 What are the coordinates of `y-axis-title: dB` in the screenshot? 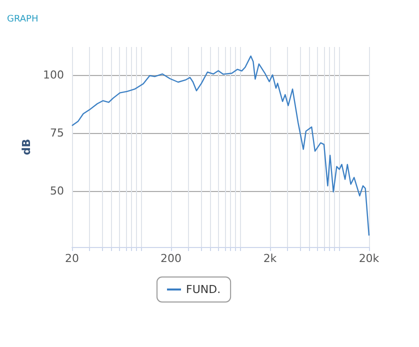 It's located at (27, 147).